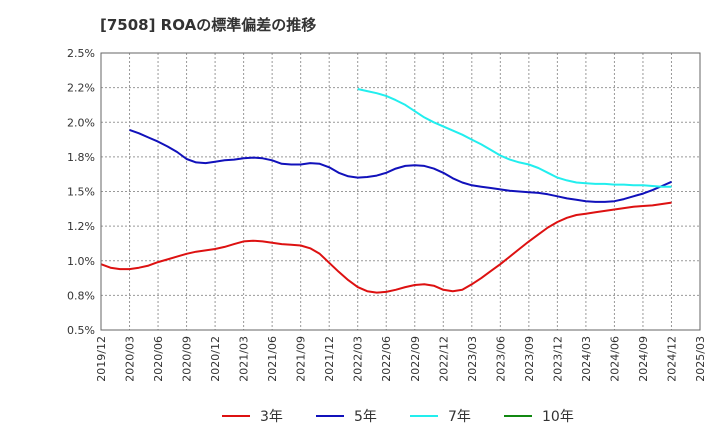 This screenshot has width=720, height=440. I want to click on x-tick-label: 2019/12, so click(101, 359).